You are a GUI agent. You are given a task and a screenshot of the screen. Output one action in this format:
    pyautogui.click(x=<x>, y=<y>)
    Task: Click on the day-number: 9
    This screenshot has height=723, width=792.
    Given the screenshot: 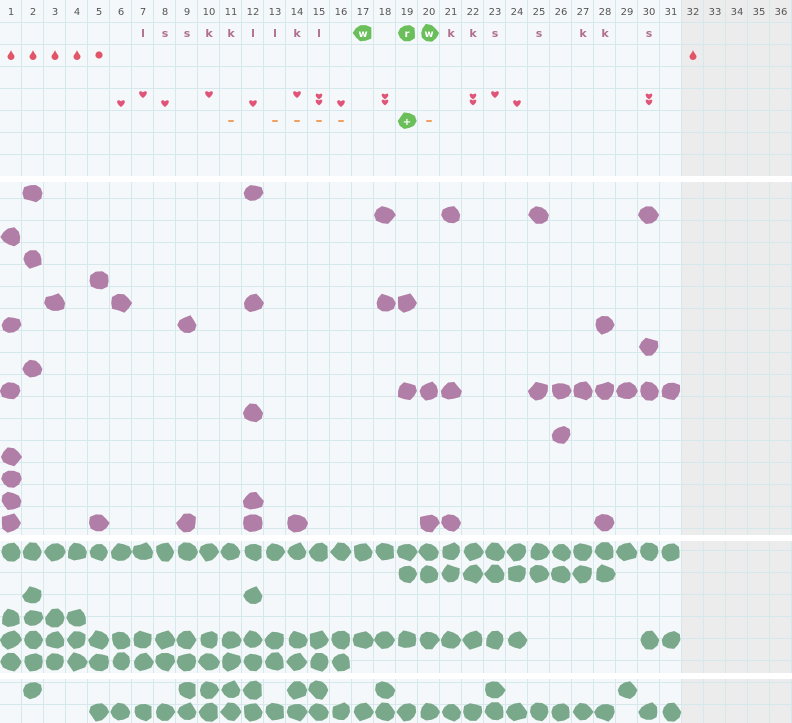 What is the action you would take?
    pyautogui.click(x=187, y=12)
    